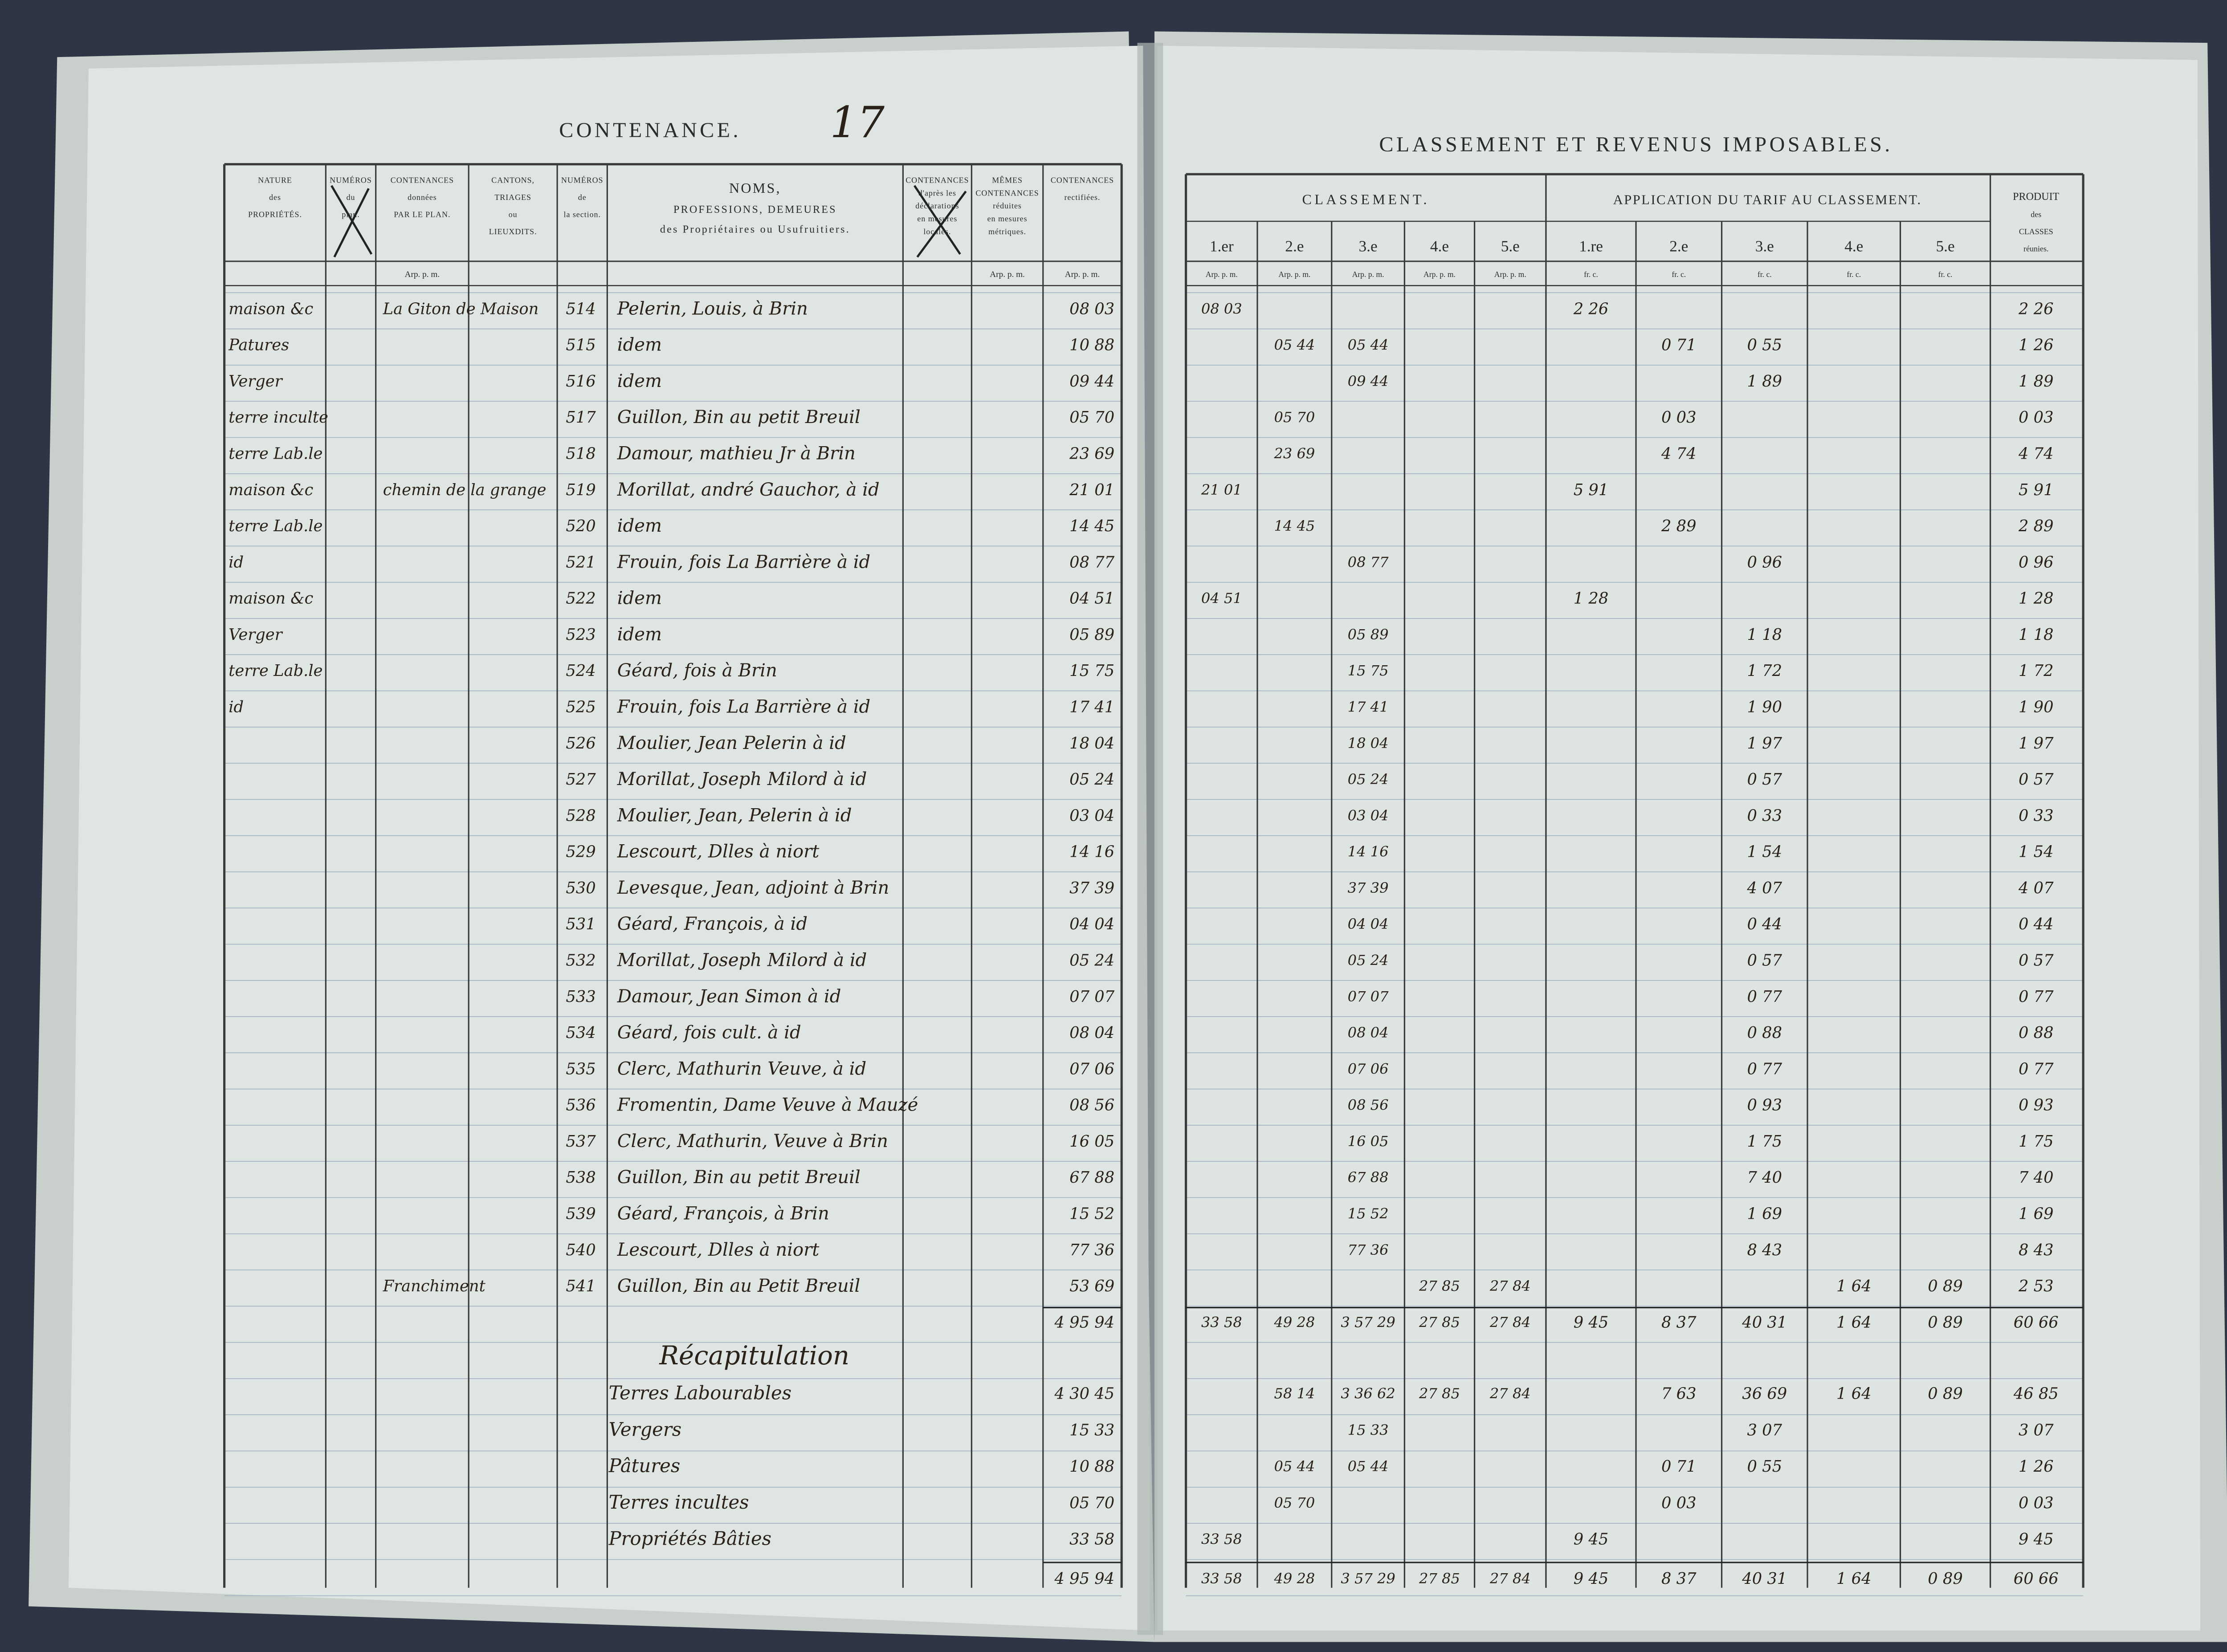  I want to click on parcel-number: 533, so click(580, 997).